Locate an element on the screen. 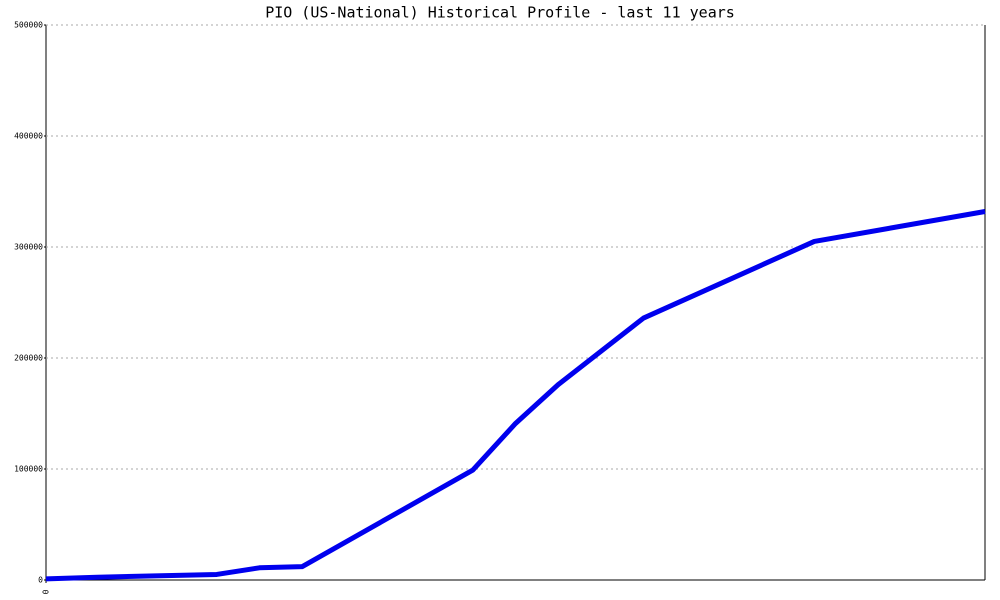 Image resolution: width=1000 pixels, height=600 pixels. y-tick-label: 400000 is located at coordinates (28, 136).